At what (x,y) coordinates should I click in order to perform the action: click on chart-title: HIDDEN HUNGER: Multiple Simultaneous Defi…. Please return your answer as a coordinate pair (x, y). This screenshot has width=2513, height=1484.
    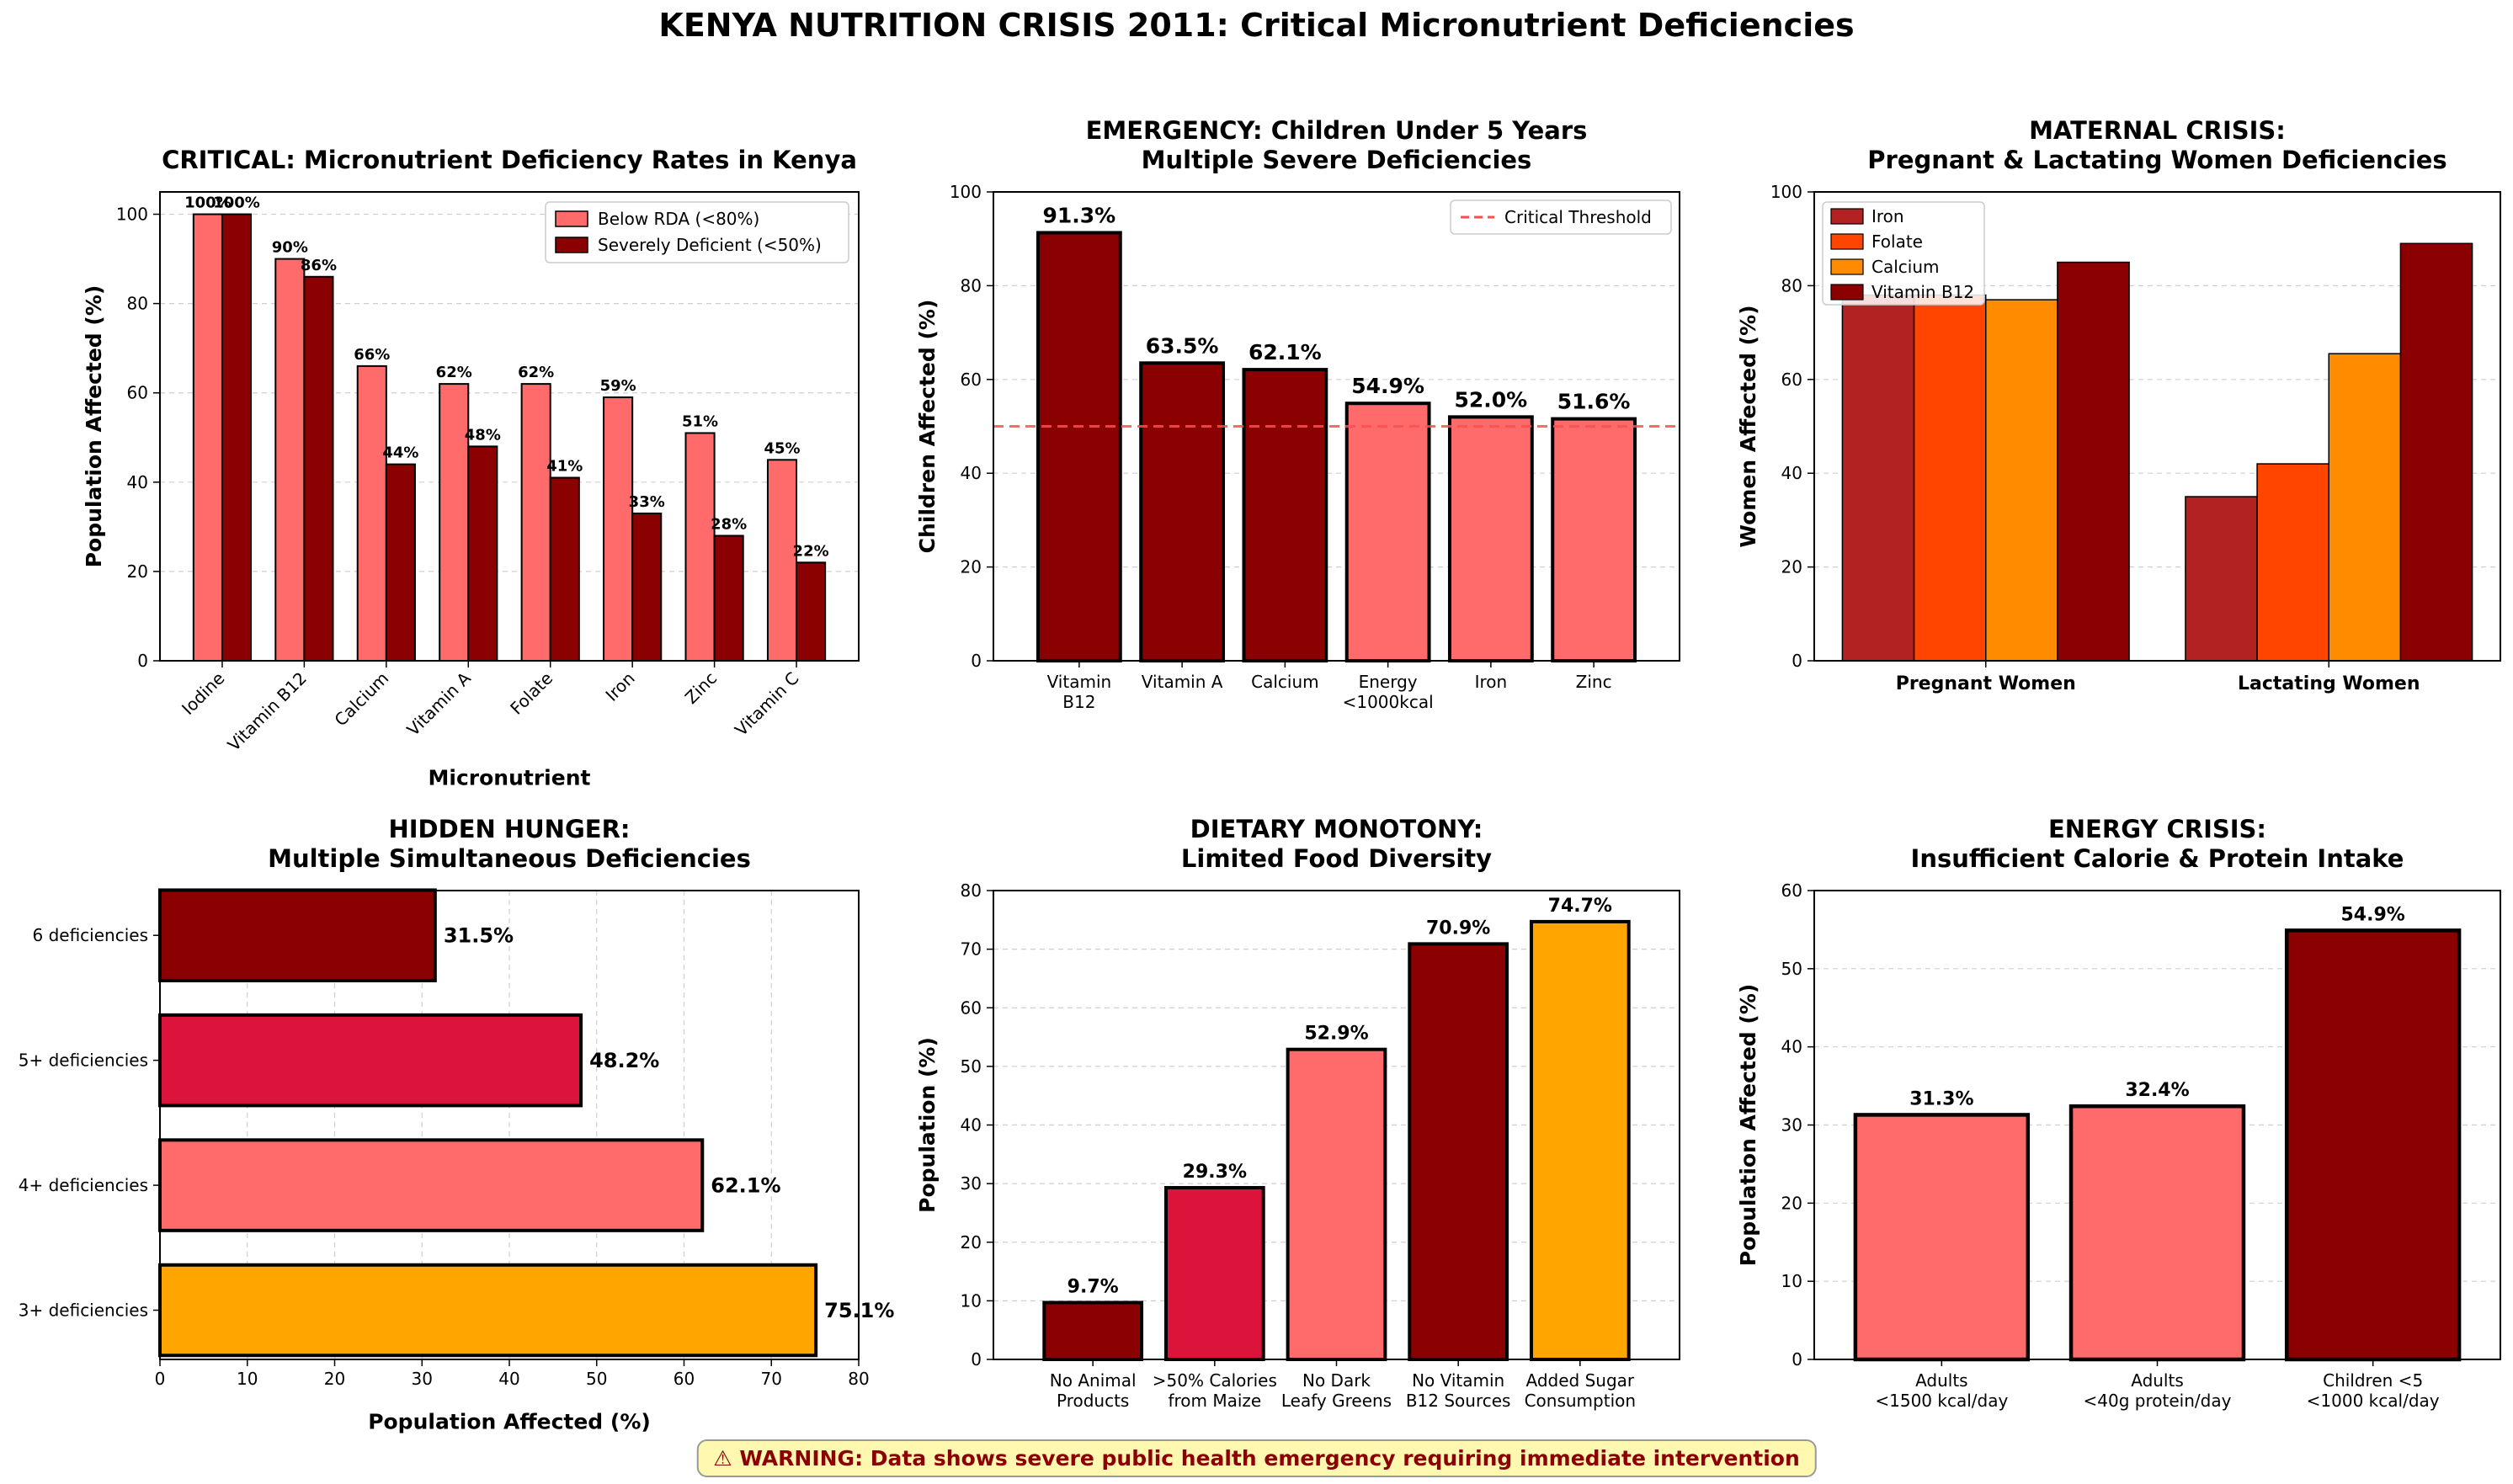
    Looking at the image, I should click on (510, 844).